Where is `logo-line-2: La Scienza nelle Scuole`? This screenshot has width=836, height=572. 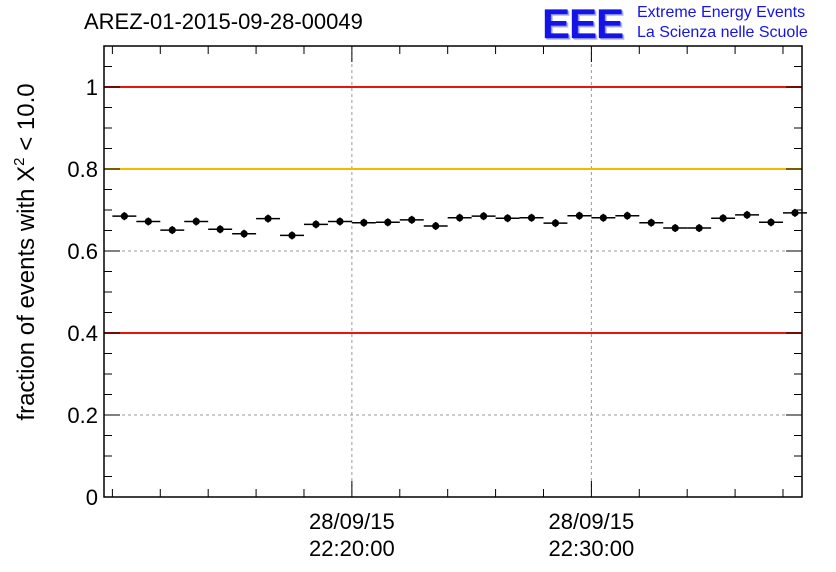 logo-line-2: La Scienza nelle Scuole is located at coordinates (722, 32).